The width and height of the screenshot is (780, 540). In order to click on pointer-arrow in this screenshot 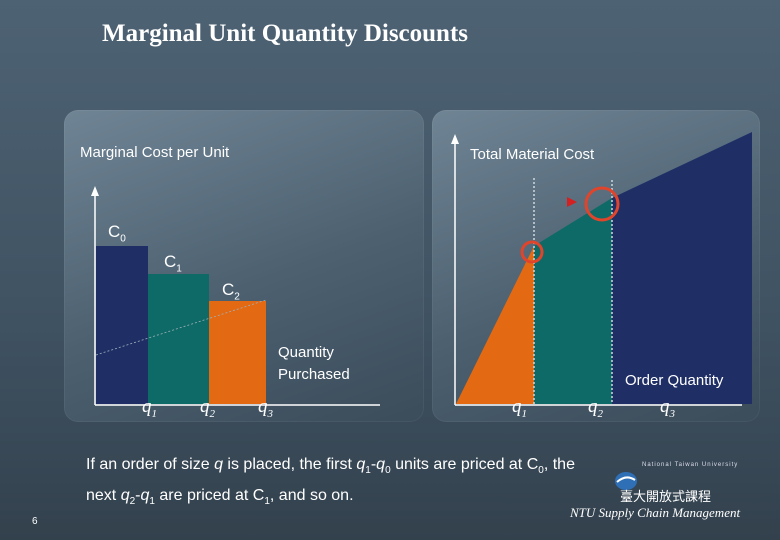, I will do `click(572, 202)`.